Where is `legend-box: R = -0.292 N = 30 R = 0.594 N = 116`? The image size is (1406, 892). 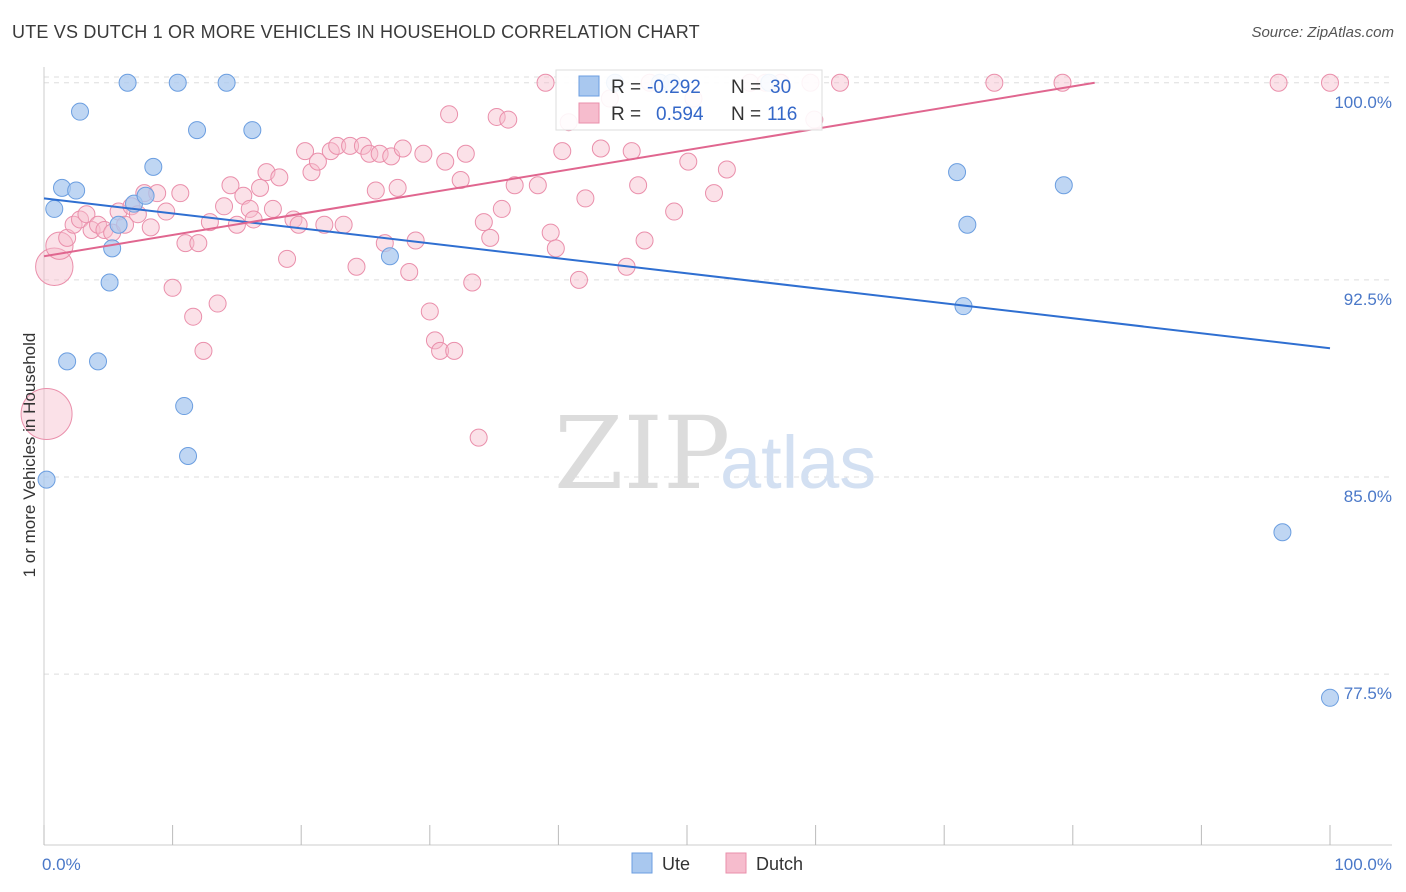 legend-box: R = -0.292 N = 30 R = 0.594 N = 116 is located at coordinates (689, 100).